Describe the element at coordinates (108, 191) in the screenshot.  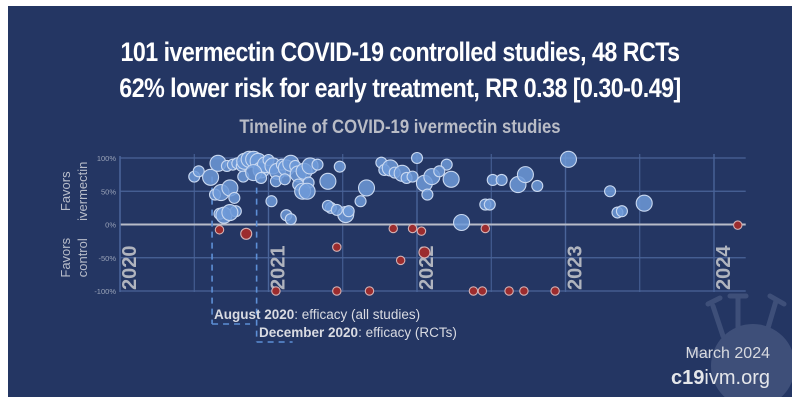
I see `y-tick-label: 50%` at that location.